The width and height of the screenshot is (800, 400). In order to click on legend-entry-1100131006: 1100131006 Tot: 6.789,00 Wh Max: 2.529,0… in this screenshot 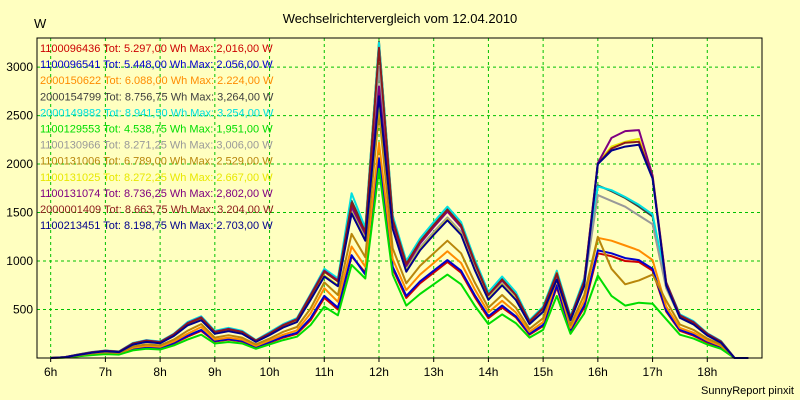, I will do `click(156, 162)`.